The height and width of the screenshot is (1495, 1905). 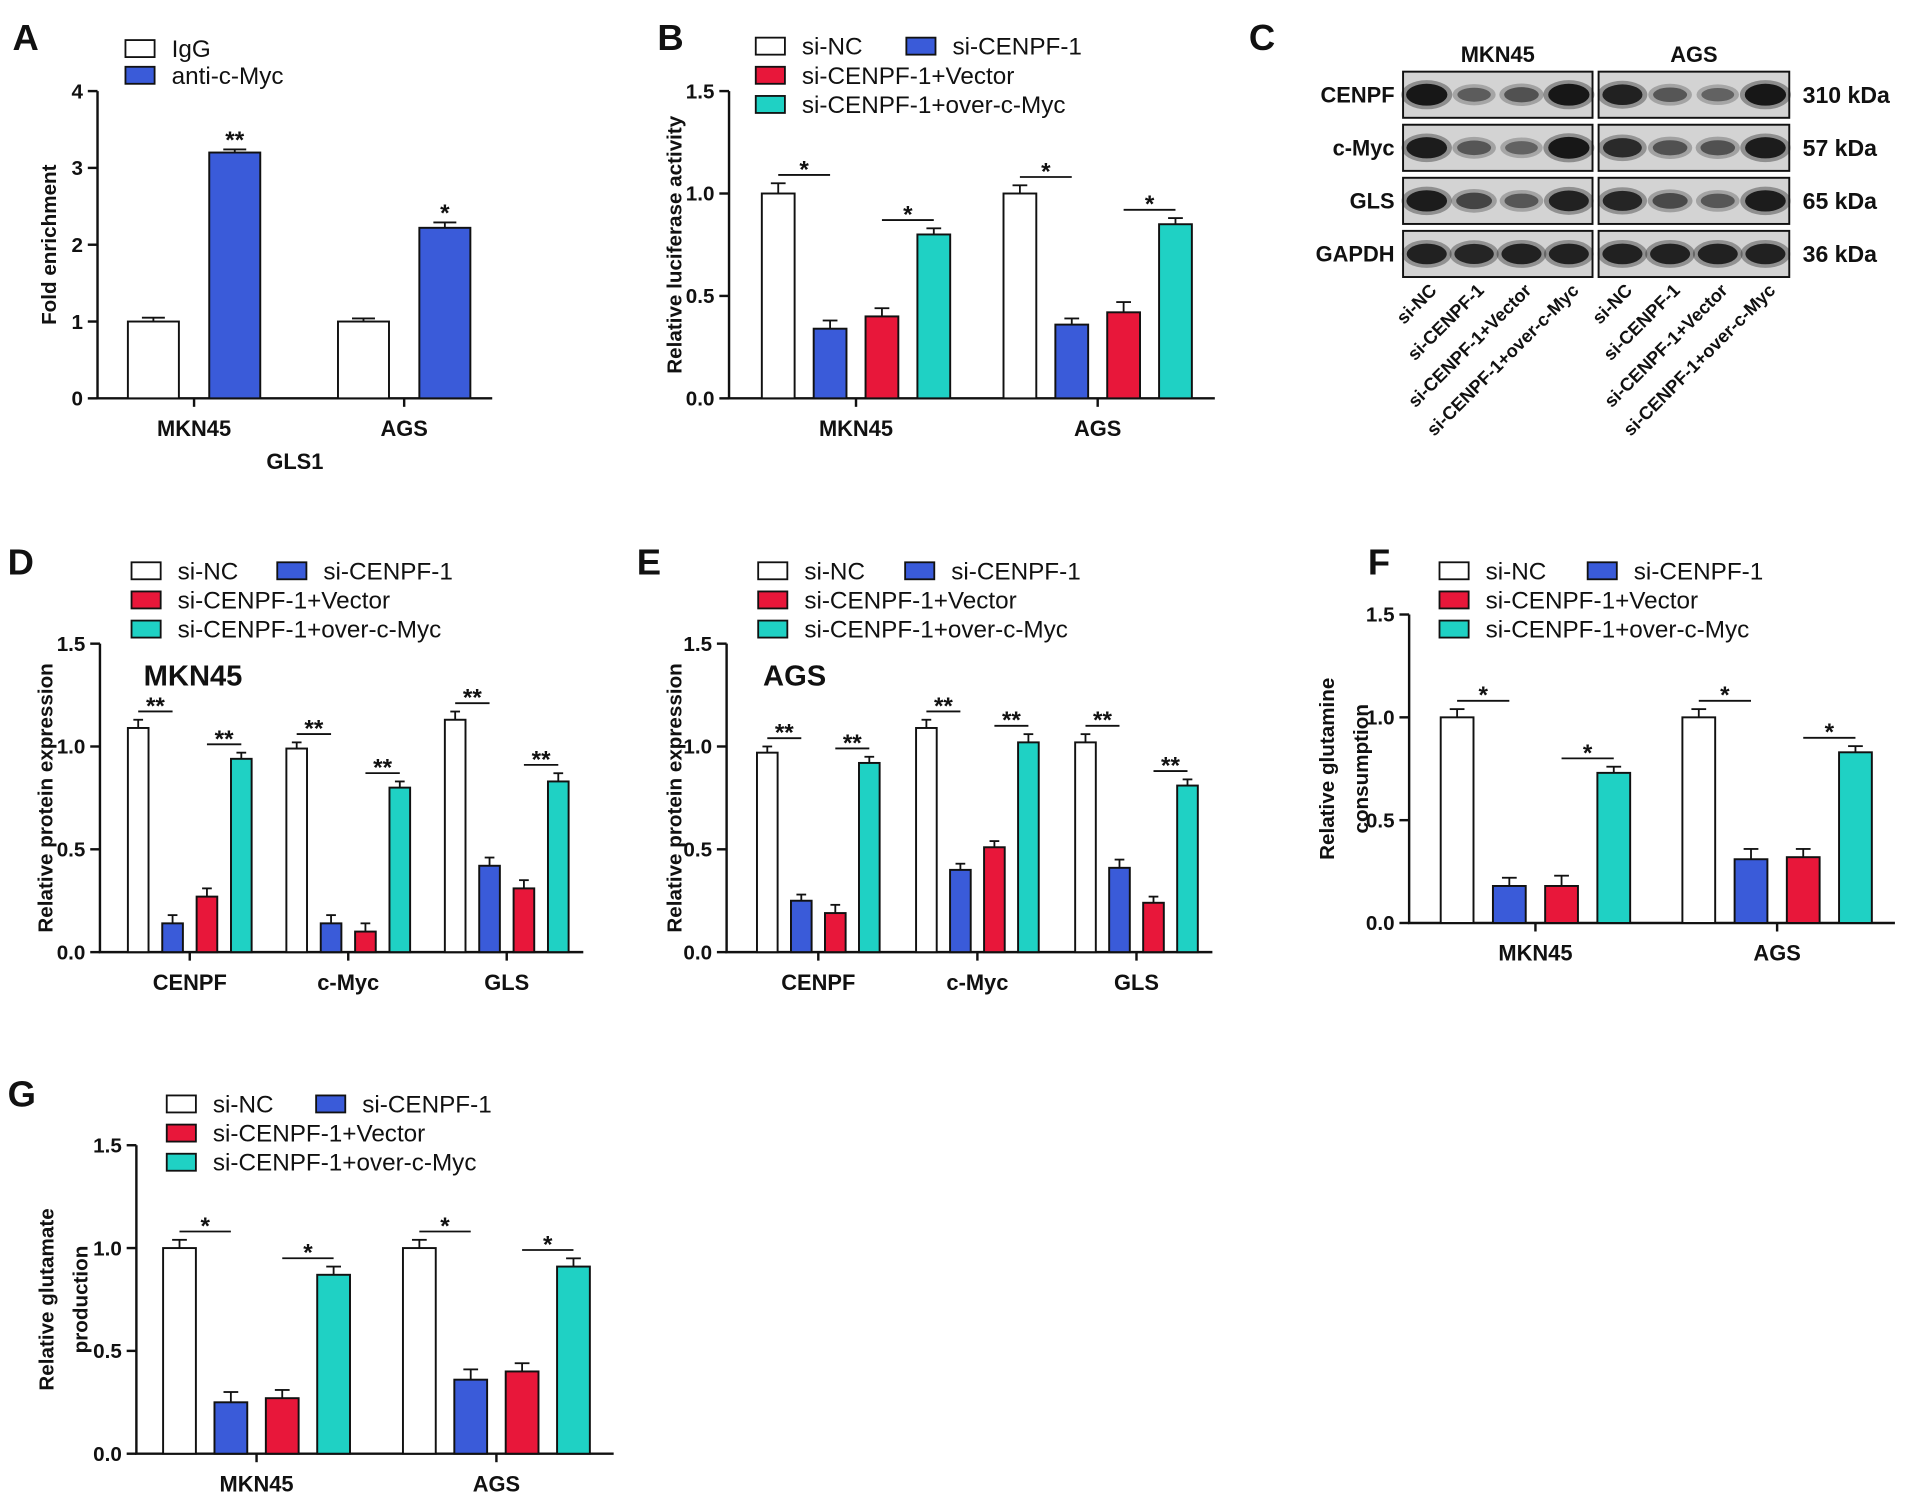 I want to click on panel-e-ytick-label: 1.5, so click(x=697, y=644).